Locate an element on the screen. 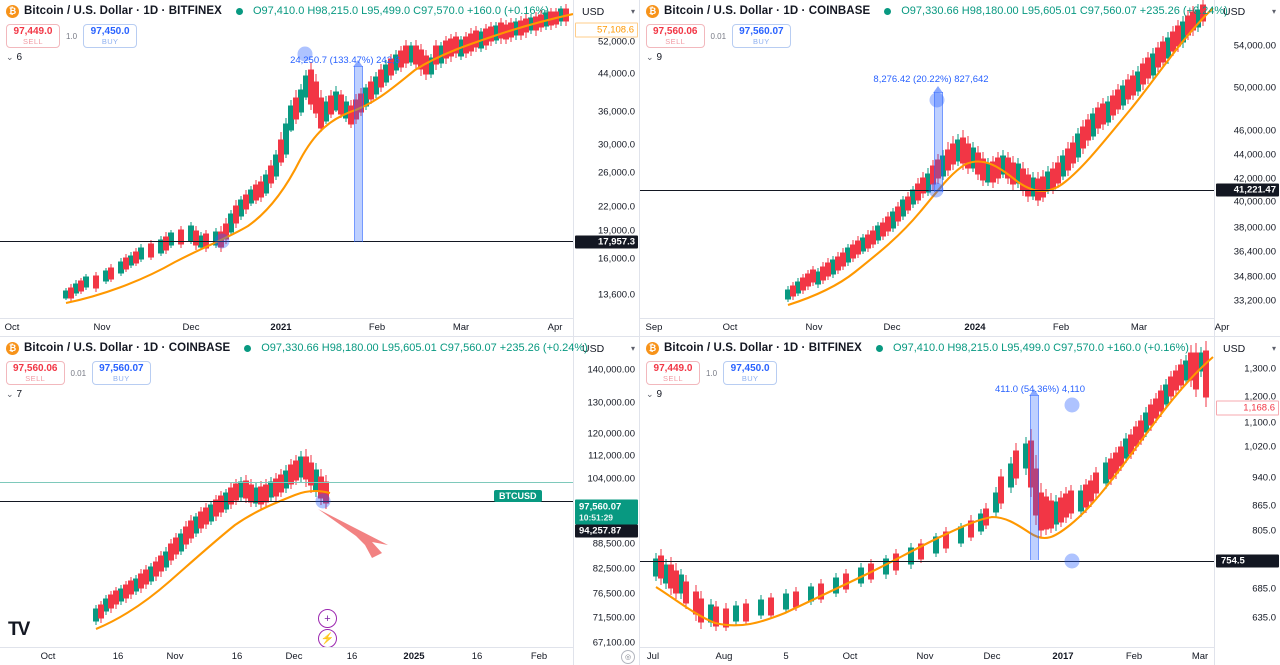 This screenshot has height=665, width=1280. price-tick: 120,000.00 is located at coordinates (611, 434).